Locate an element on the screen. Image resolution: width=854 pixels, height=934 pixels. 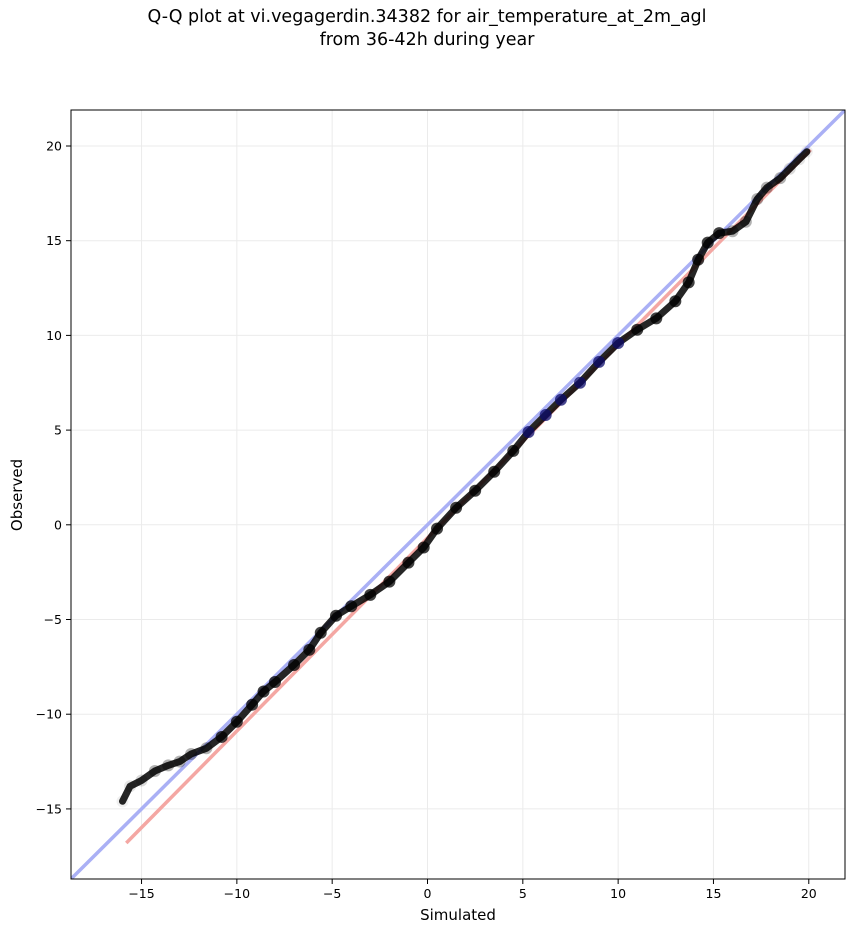
y-tick-label: 10 is located at coordinates (54, 335).